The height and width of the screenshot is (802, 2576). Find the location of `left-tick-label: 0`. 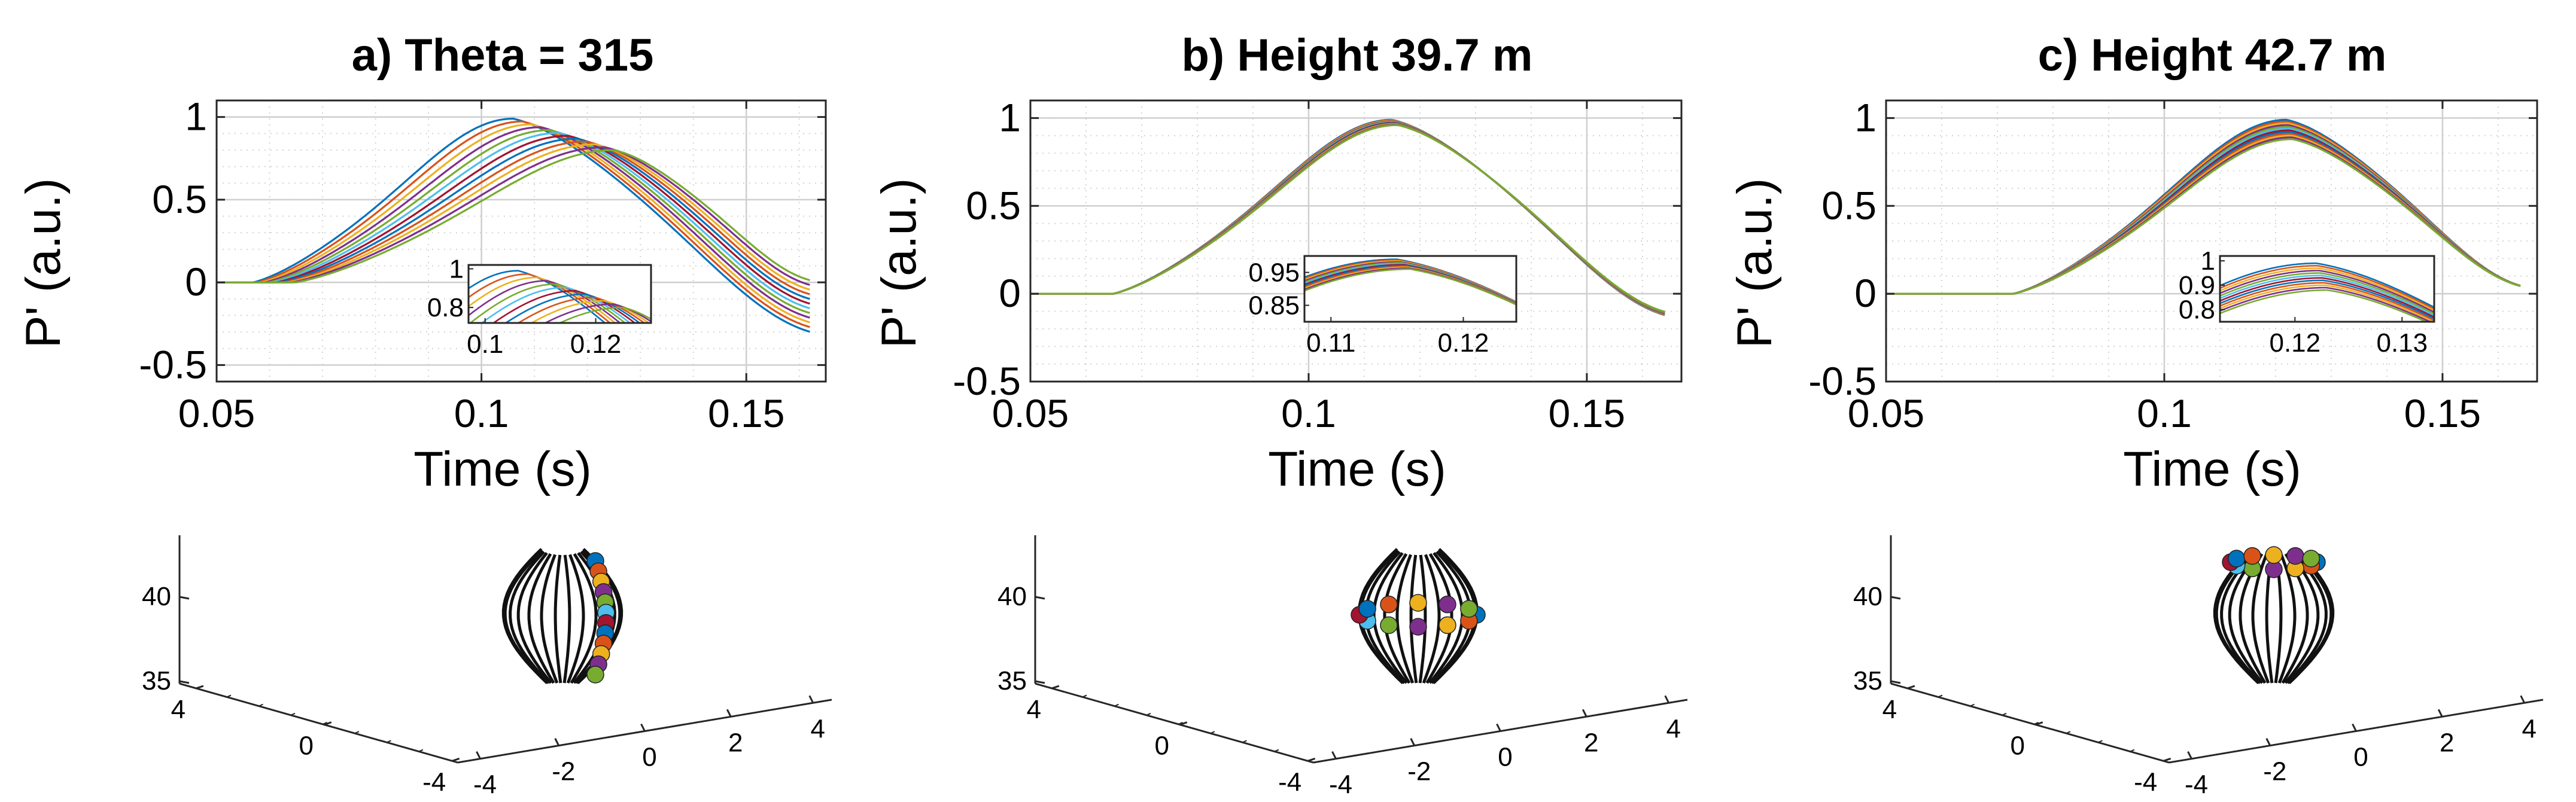

left-tick-label: 0 is located at coordinates (306, 746).